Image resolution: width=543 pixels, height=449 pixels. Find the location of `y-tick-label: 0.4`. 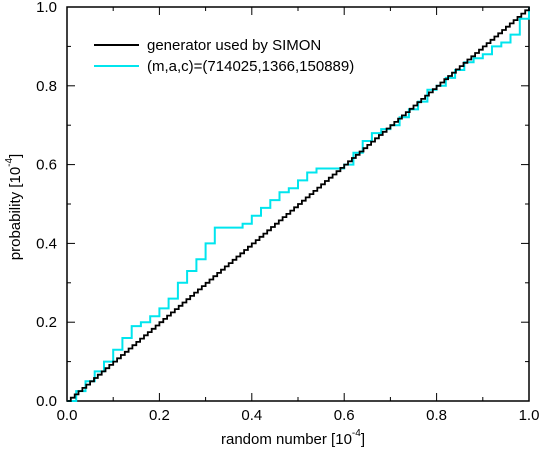

y-tick-label: 0.4 is located at coordinates (46, 243).